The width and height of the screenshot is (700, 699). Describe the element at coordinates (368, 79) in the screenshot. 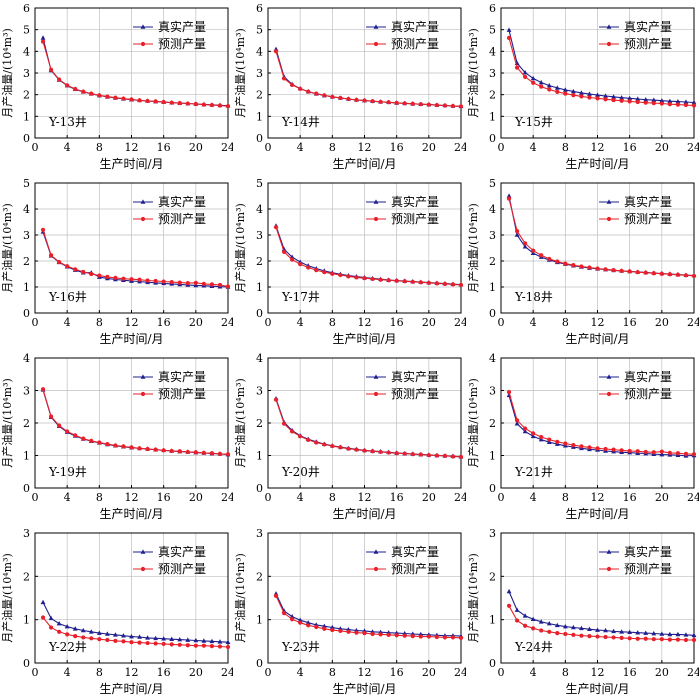

I see `pred-series-line` at that location.